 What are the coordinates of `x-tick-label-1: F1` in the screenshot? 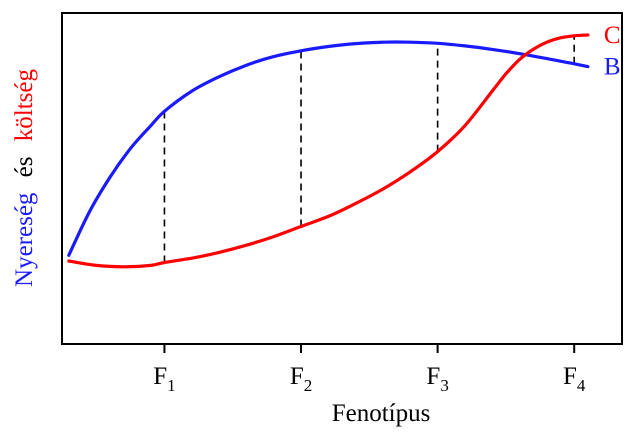 It's located at (164, 379).